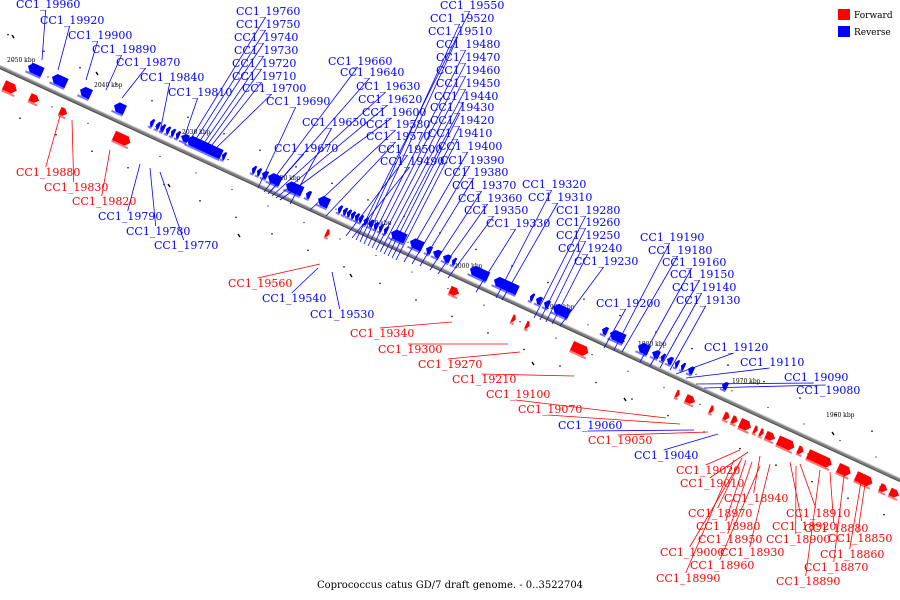  Describe the element at coordinates (382, 333) in the screenshot. I see `gene-label: CC1_19340` at that location.